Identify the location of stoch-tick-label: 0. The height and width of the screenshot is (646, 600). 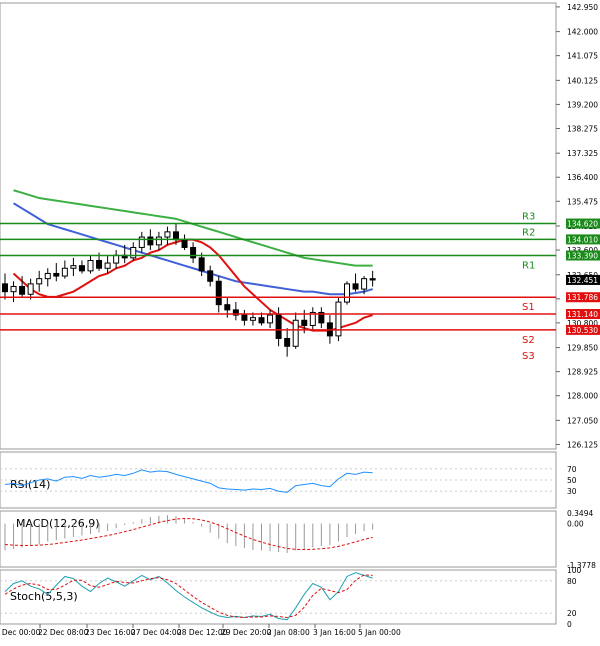
(569, 624).